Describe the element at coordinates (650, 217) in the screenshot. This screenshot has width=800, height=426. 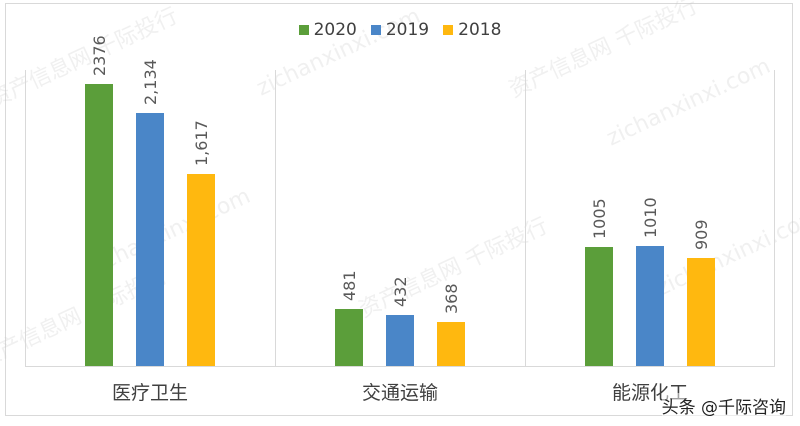
I see `data-label: 1010` at that location.